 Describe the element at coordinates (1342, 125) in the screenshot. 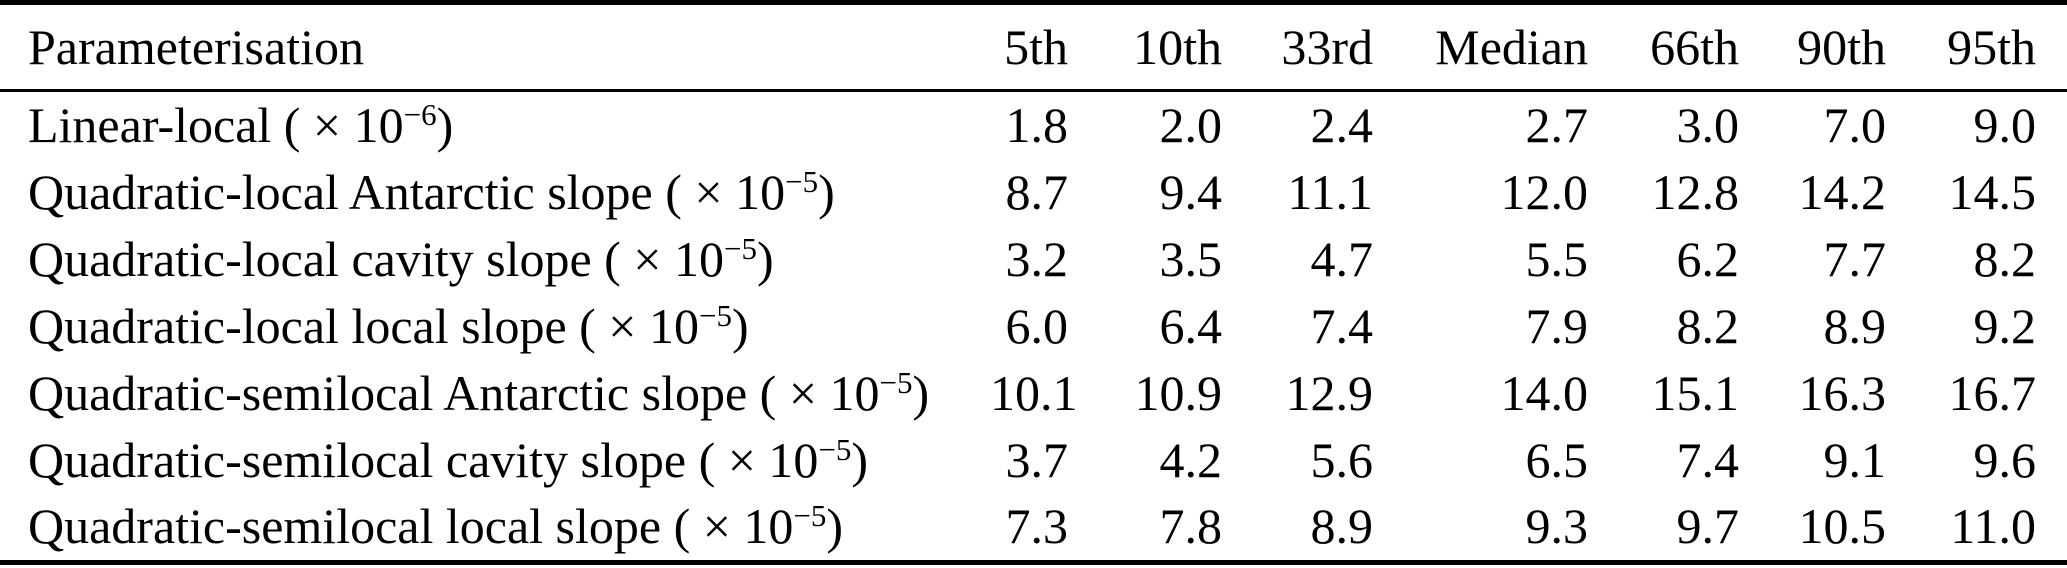

I see `value-cell: 2.4` at that location.